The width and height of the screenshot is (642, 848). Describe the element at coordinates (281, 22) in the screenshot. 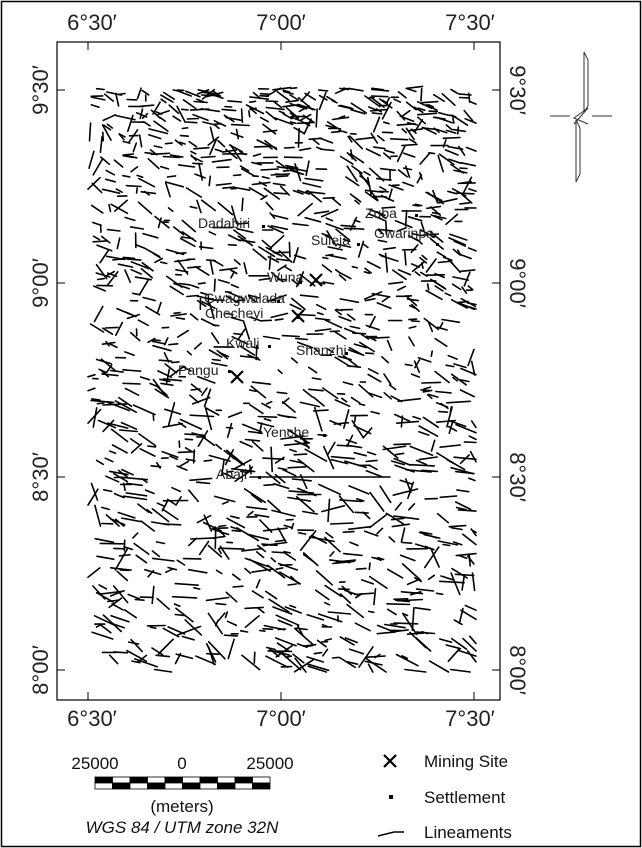

I see `lon-label: 7°00′` at that location.